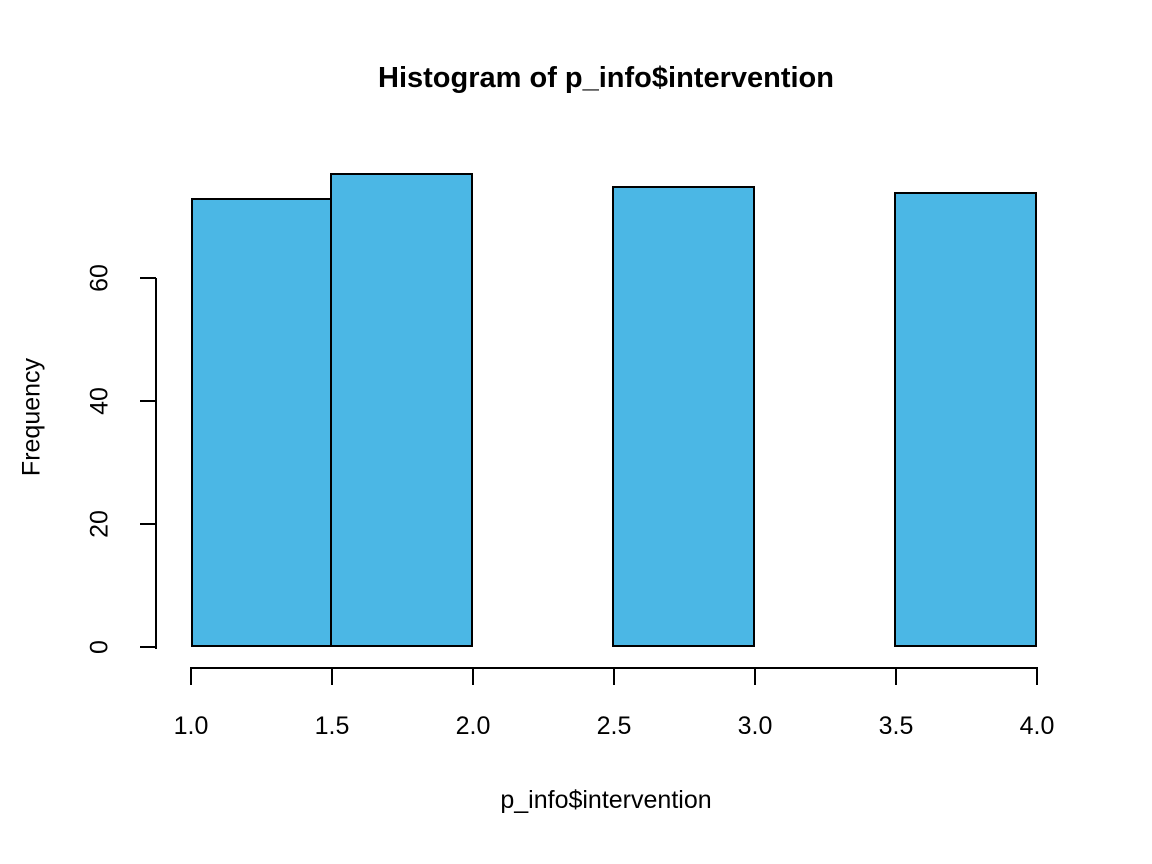 Image resolution: width=1152 pixels, height=864 pixels. What do you see at coordinates (614, 668) in the screenshot?
I see `x-axis-line` at bounding box center [614, 668].